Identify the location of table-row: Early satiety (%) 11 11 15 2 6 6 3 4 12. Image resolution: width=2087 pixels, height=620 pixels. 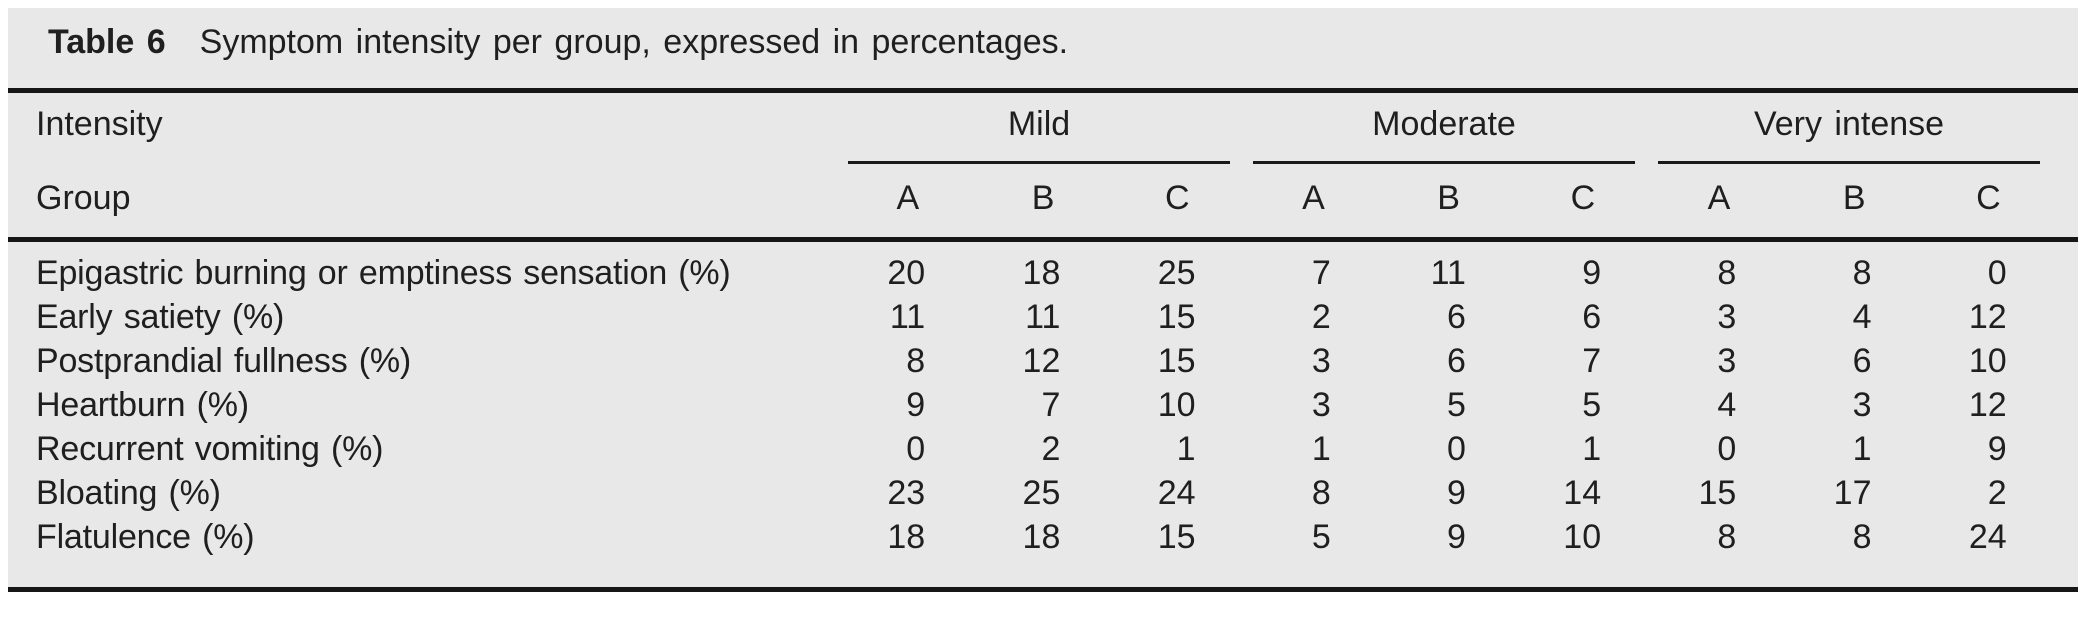
(1043, 317).